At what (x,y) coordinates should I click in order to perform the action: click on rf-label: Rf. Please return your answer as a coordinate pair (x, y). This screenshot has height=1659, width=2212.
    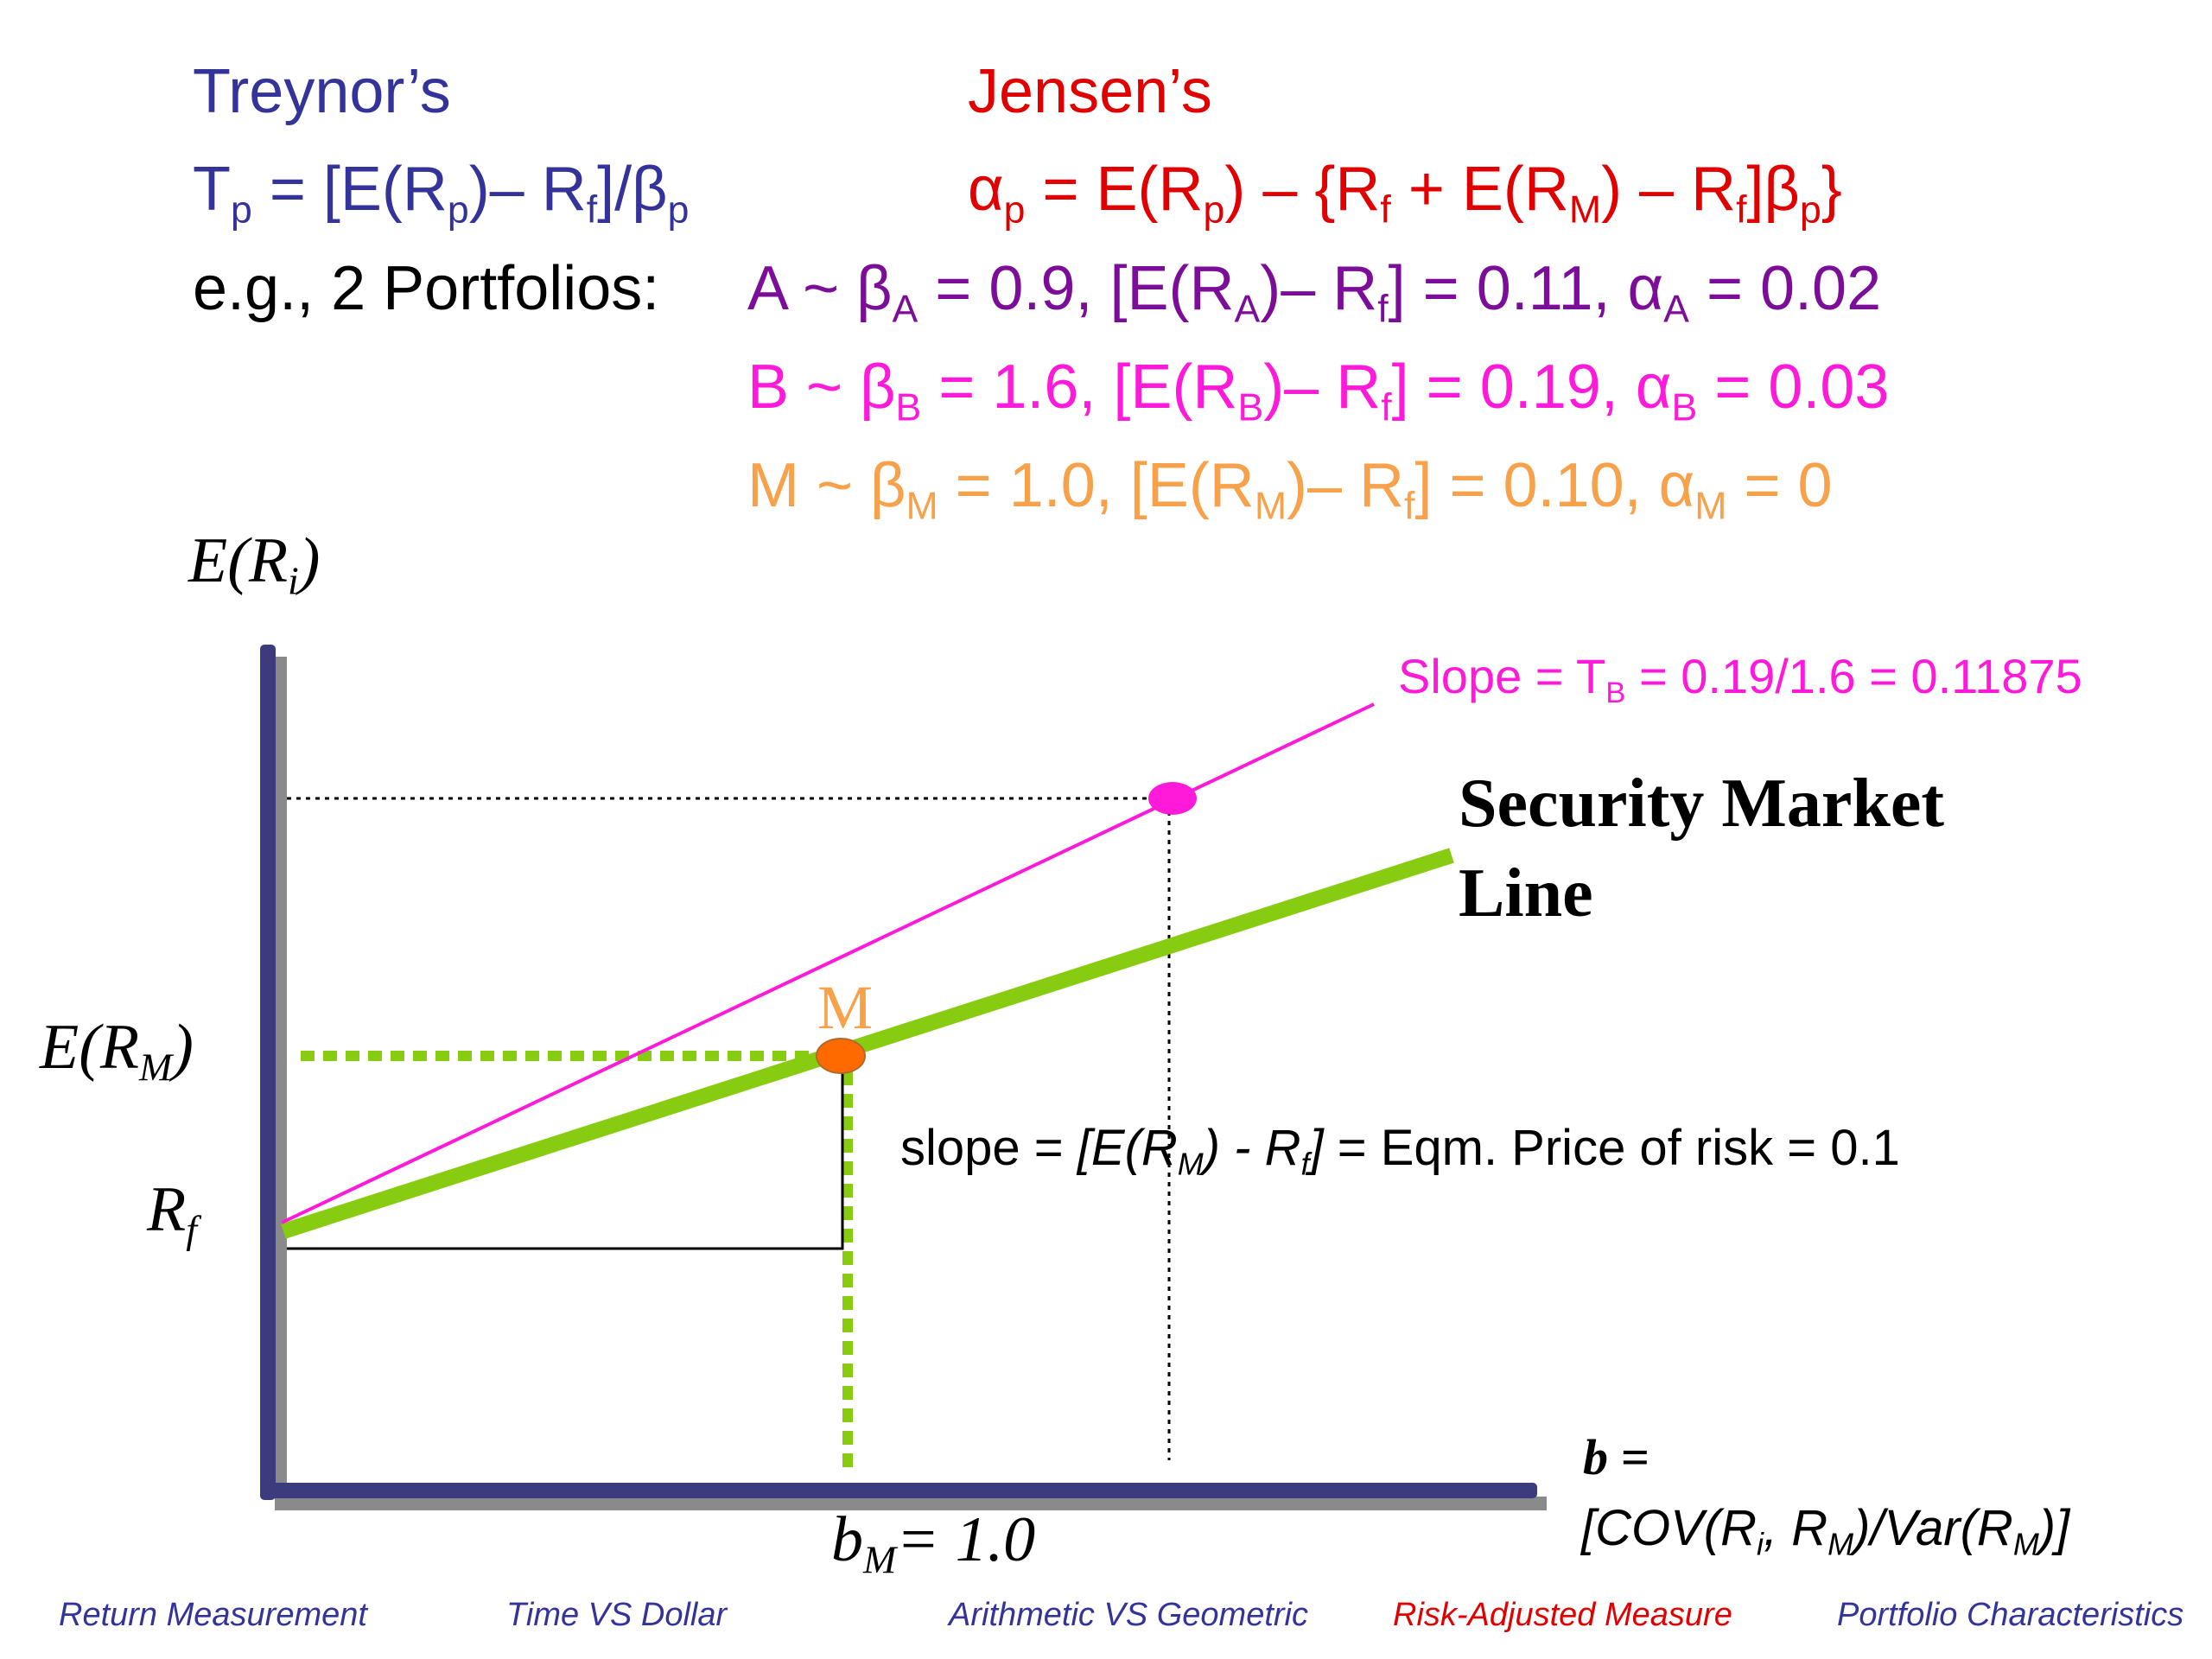
    Looking at the image, I should click on (172, 1213).